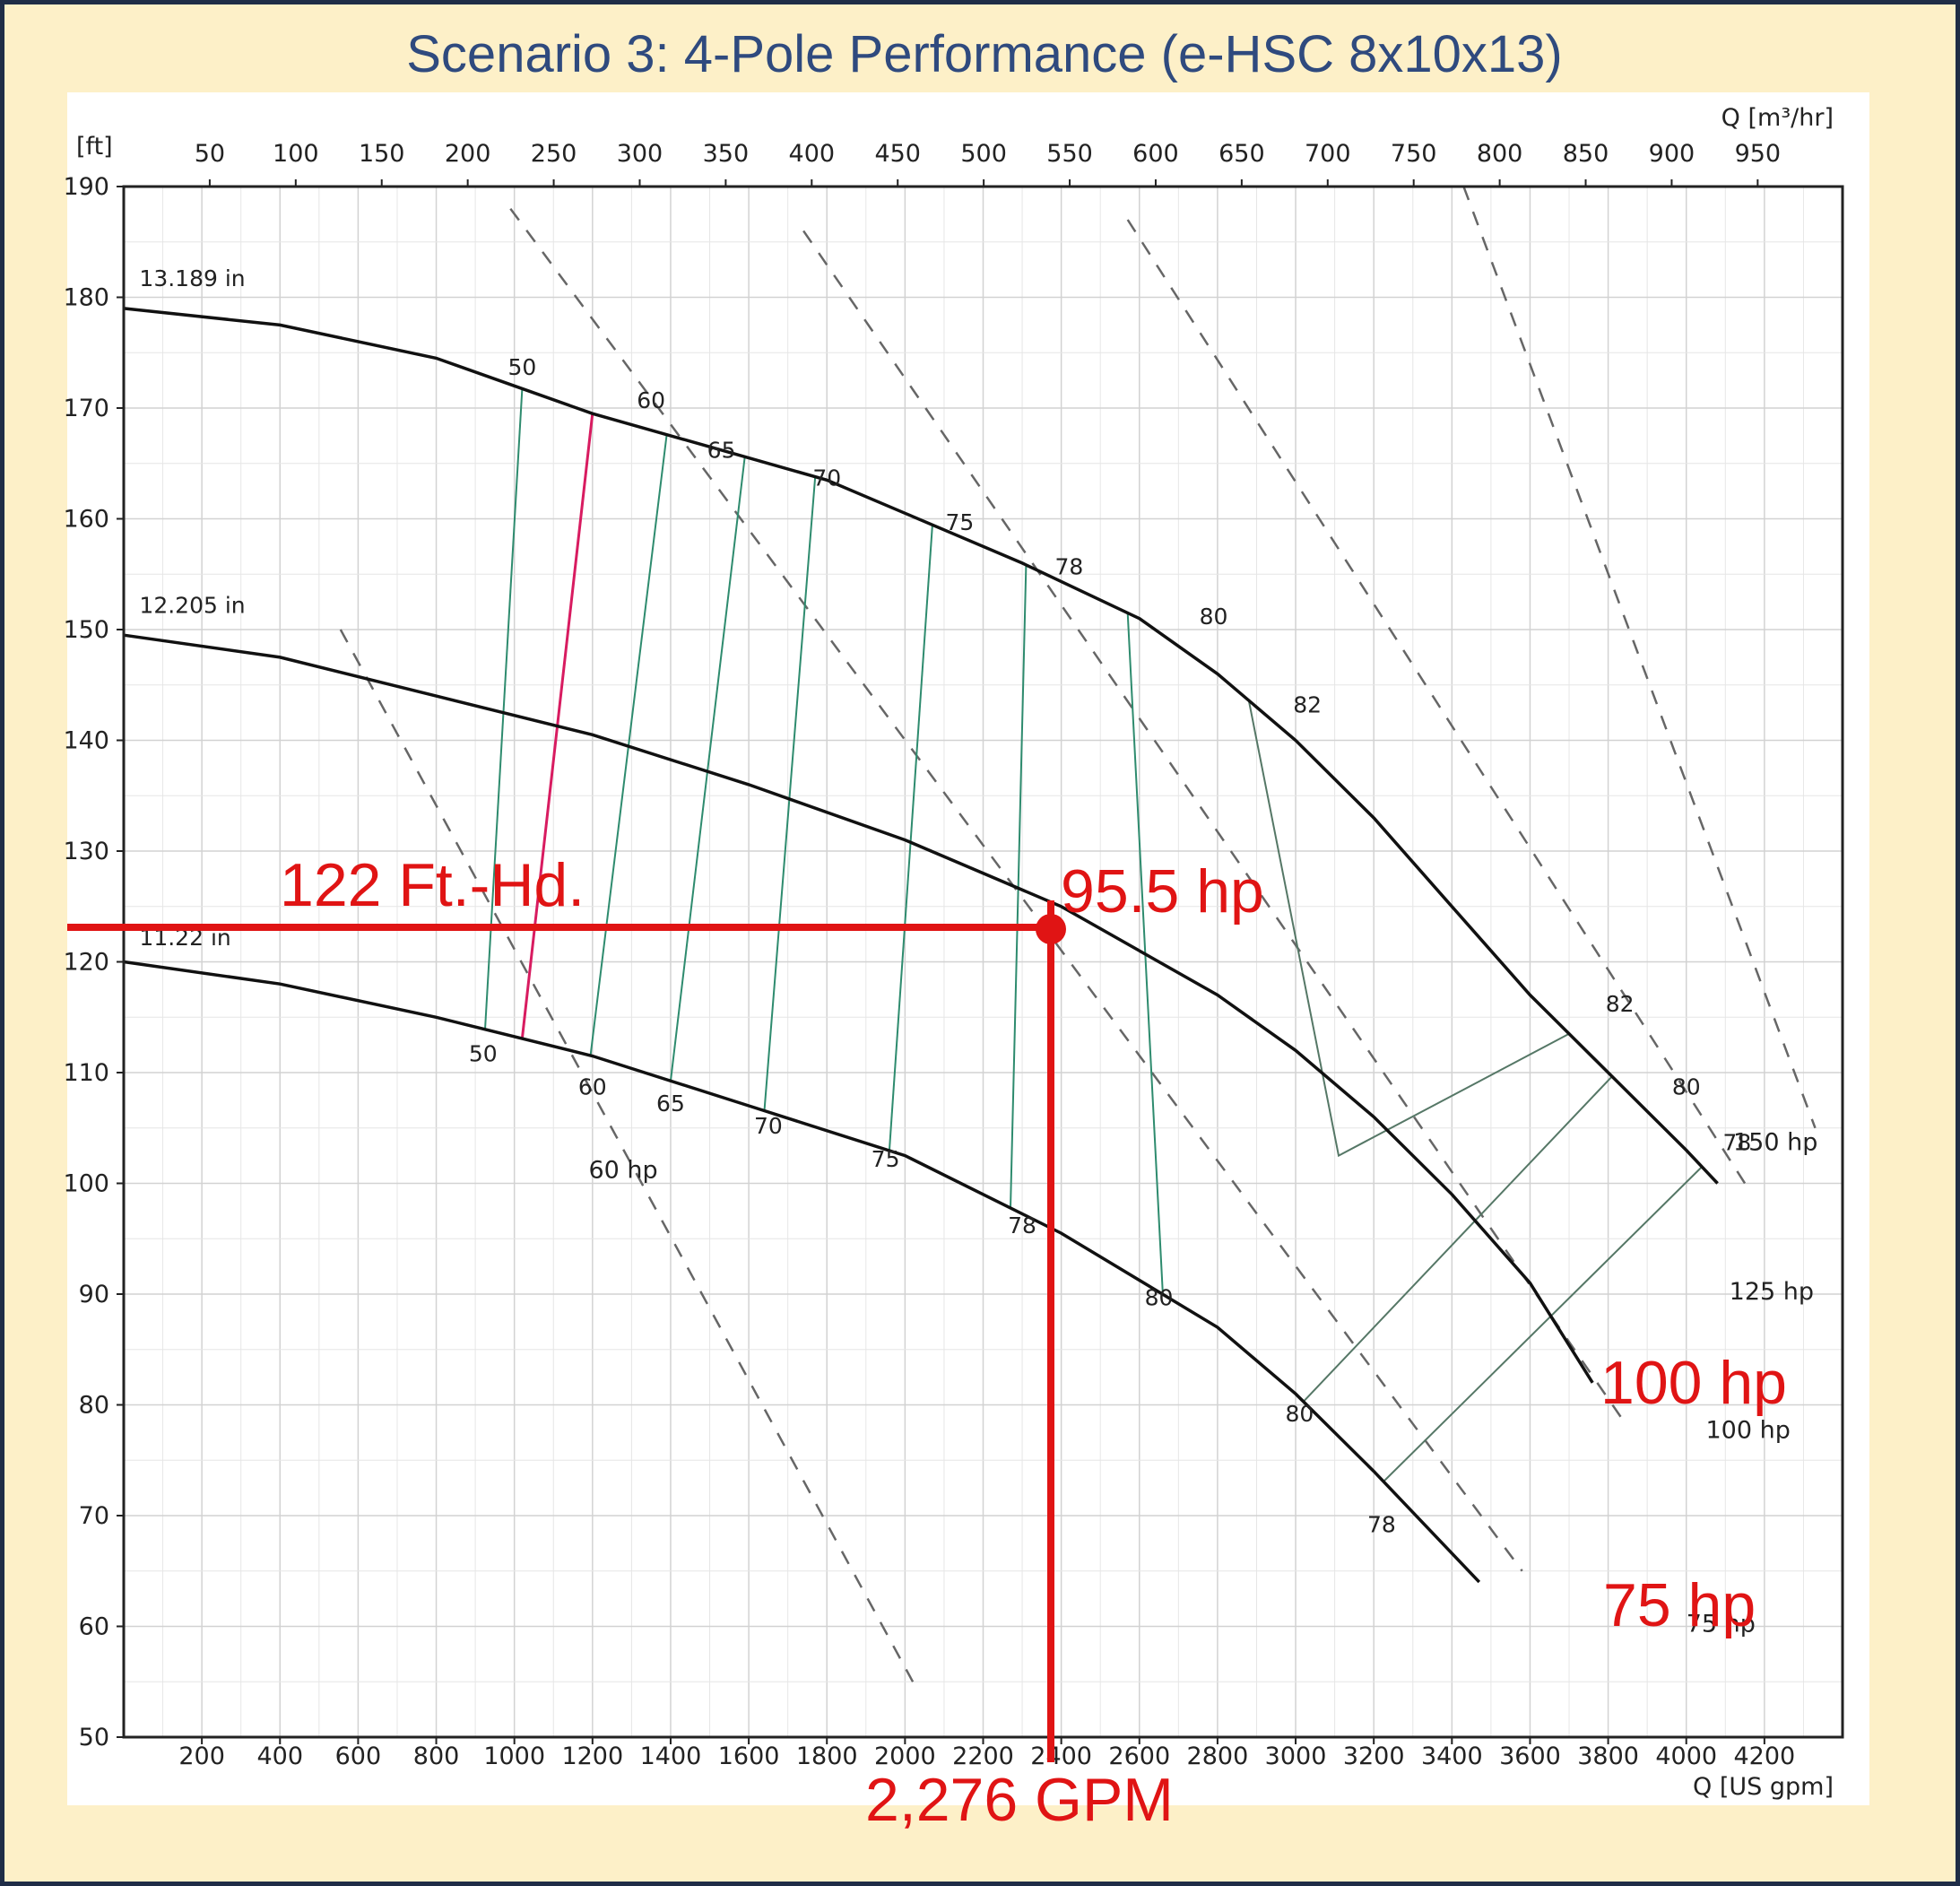  Describe the element at coordinates (1672, 154) in the screenshot. I see `x-top-tick-label: 900` at that location.